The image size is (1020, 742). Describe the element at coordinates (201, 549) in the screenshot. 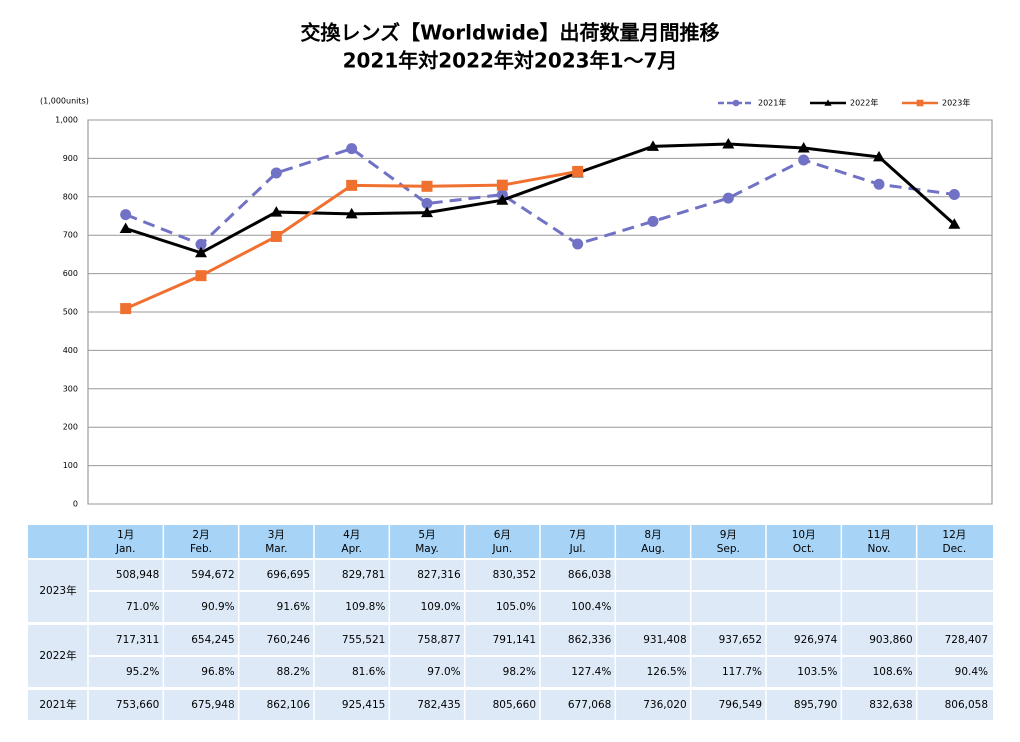

I see `column-header-en: Feb.` at that location.